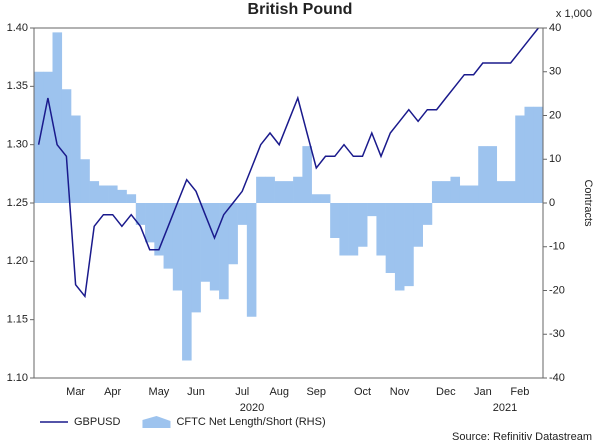  What do you see at coordinates (17, 86) in the screenshot?
I see `y-tick-label: 1.35` at bounding box center [17, 86].